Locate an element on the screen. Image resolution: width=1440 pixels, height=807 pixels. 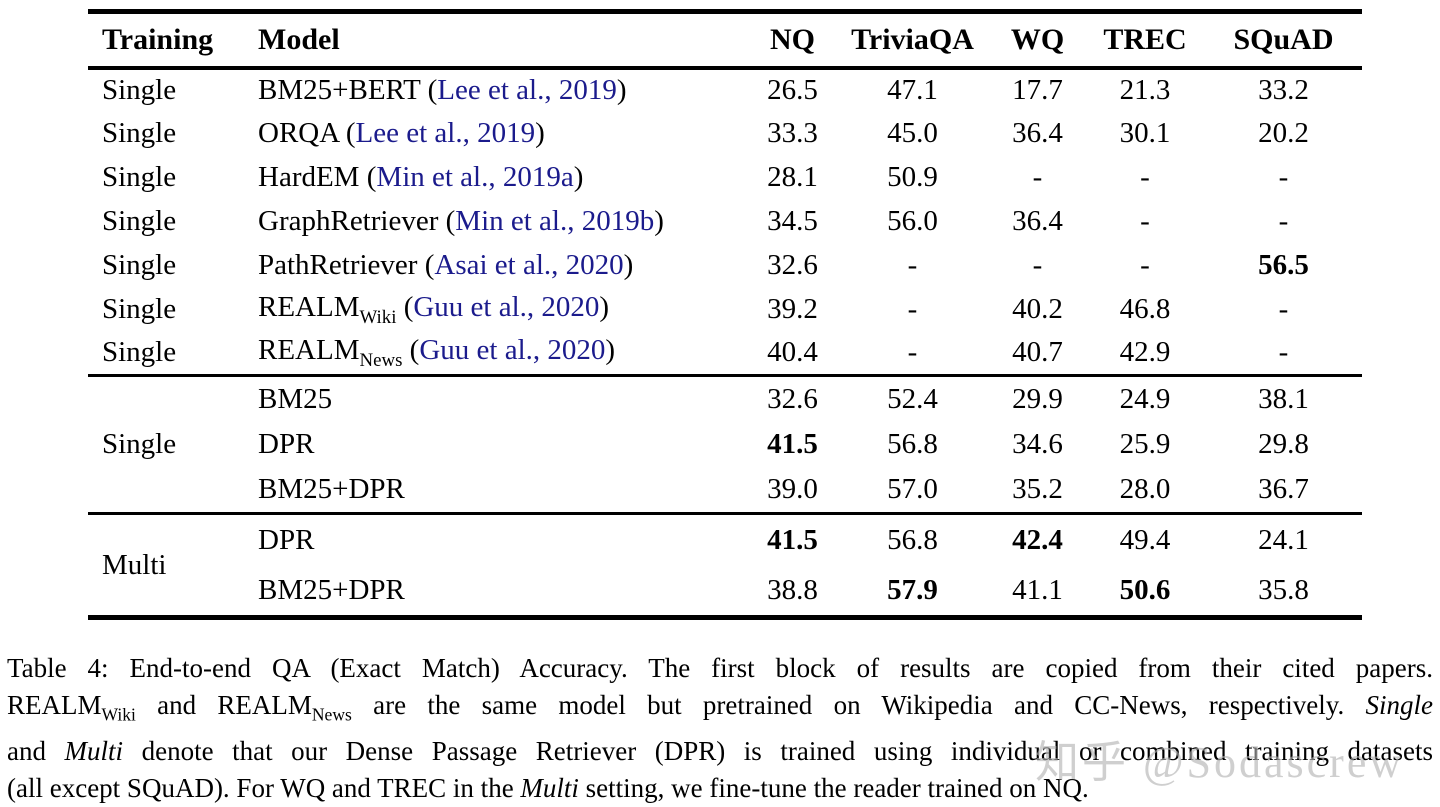
value-cell: 17.7 is located at coordinates (1037, 90).